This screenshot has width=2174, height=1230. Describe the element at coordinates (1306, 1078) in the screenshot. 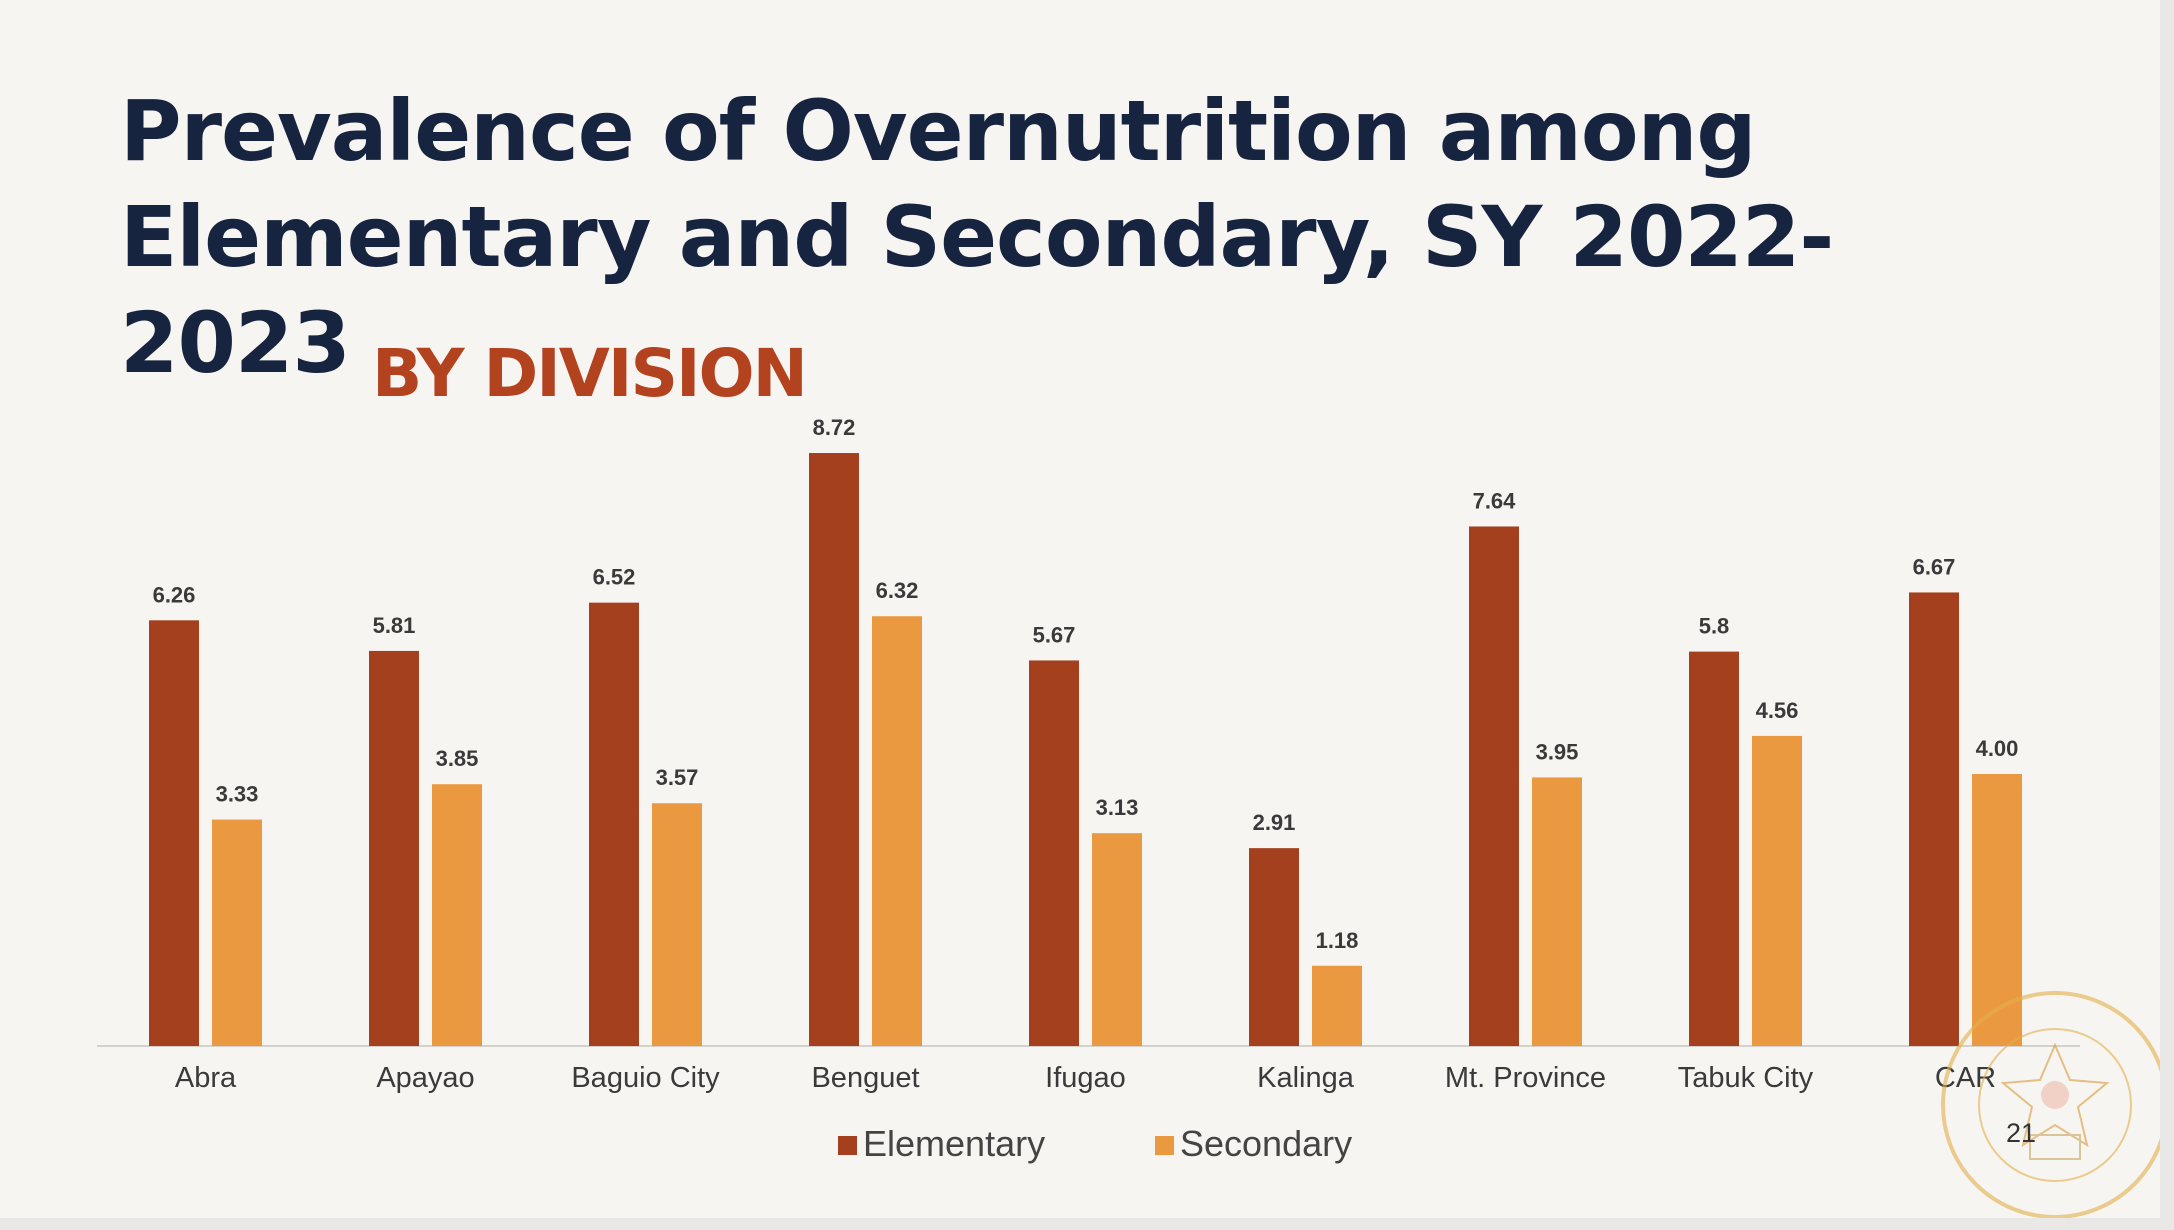

I see `x-tick-label: Kalinga` at that location.